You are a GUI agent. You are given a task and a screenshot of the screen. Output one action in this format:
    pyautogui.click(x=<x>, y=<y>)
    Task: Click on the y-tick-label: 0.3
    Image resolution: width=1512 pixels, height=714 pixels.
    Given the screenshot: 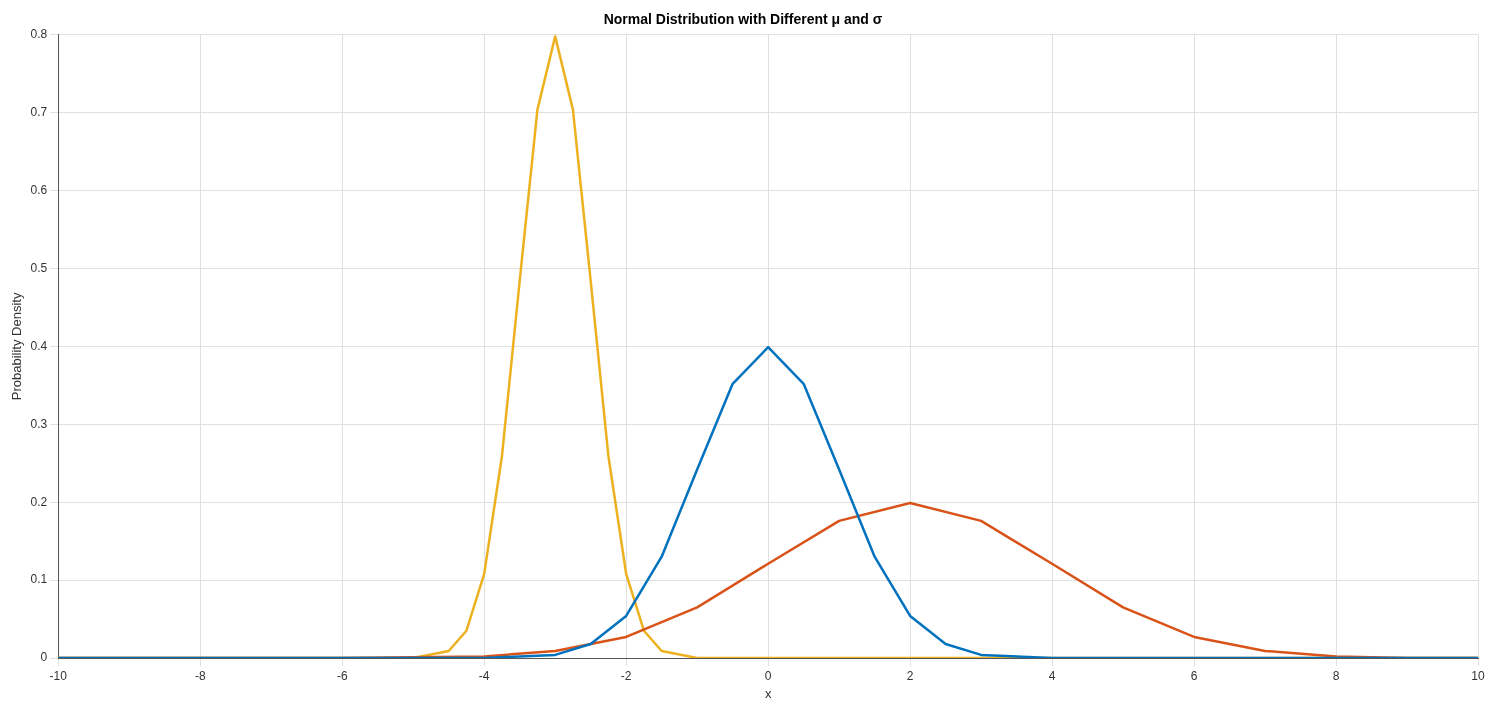 What is the action you would take?
    pyautogui.click(x=39, y=423)
    